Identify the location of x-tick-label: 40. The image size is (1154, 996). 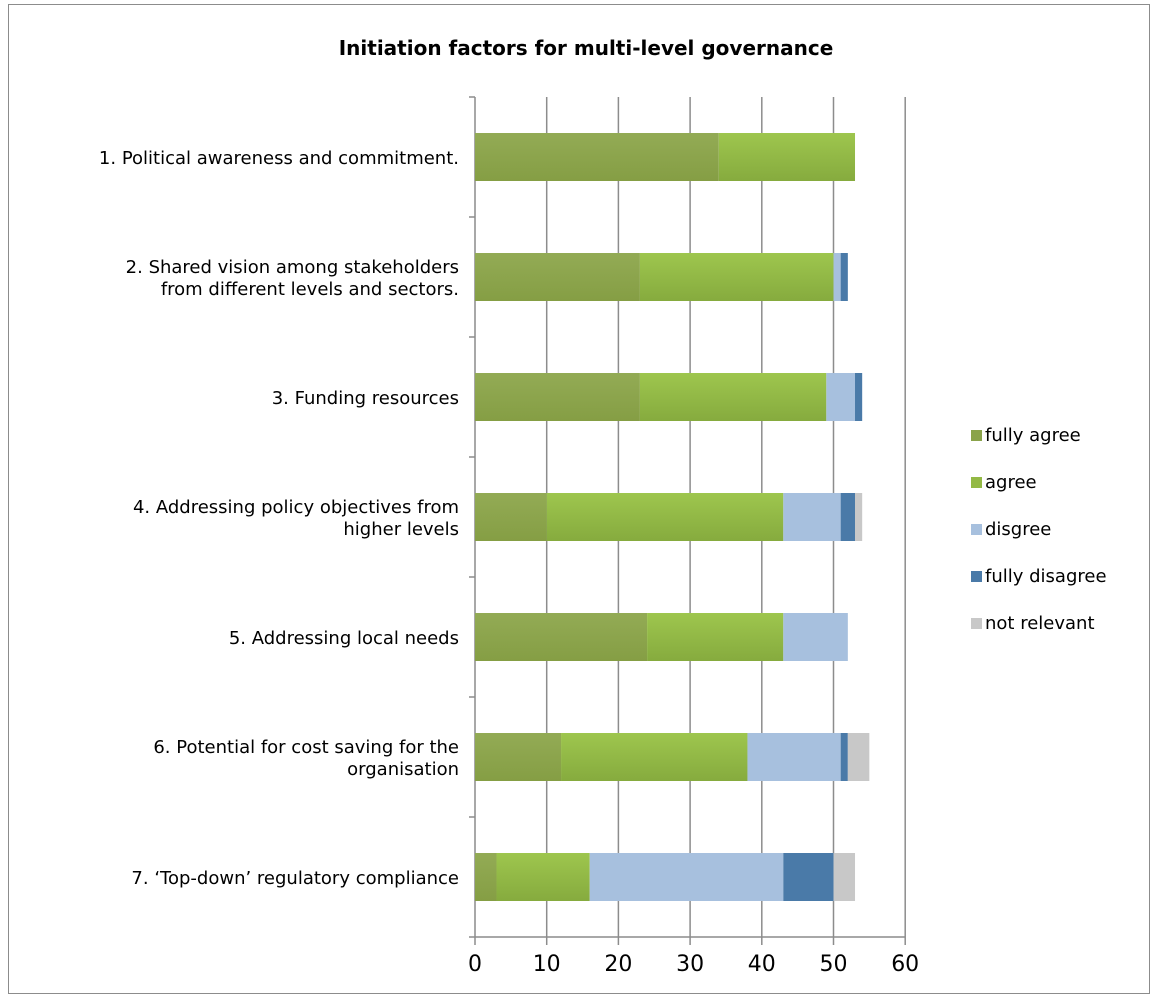
(762, 964).